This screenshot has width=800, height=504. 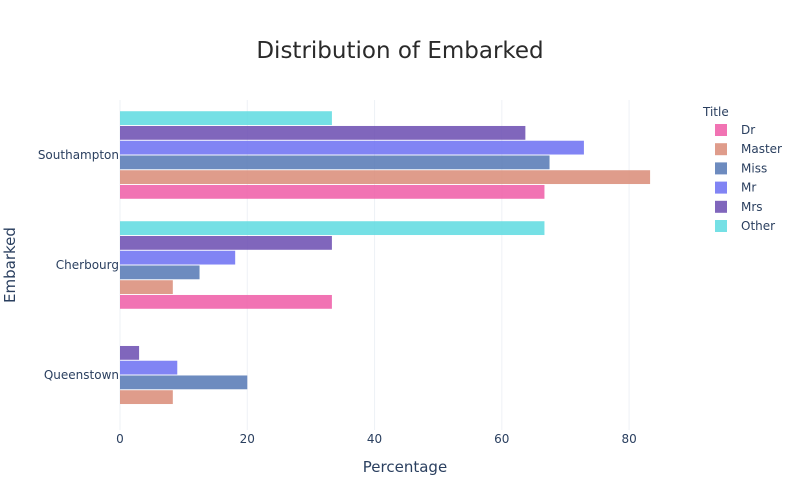 What do you see at coordinates (184, 382) in the screenshot?
I see `bar-miss-queenstown` at bounding box center [184, 382].